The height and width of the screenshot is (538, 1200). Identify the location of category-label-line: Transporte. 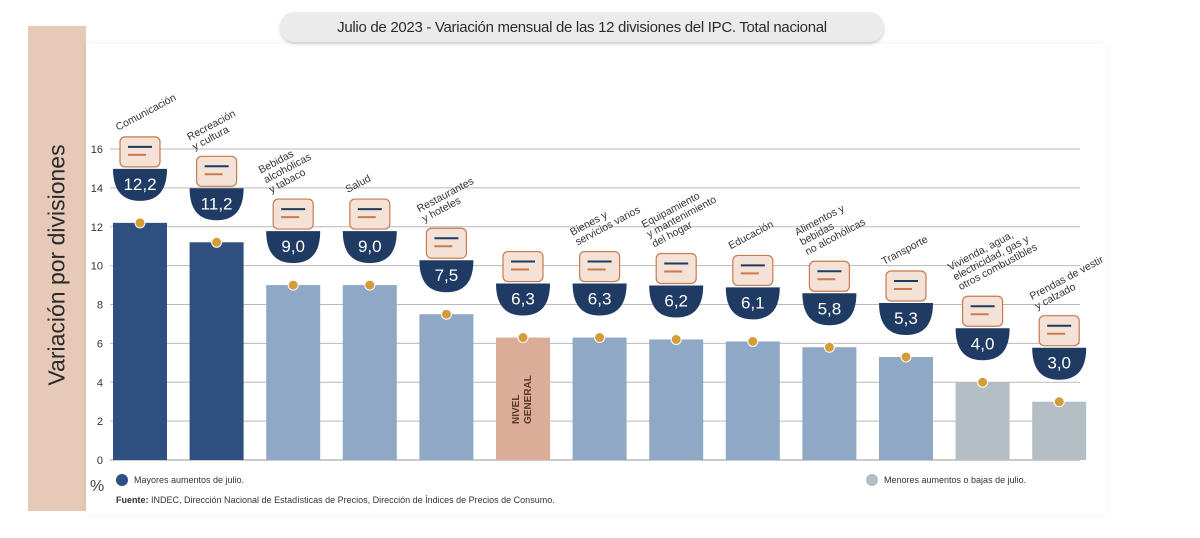
(905, 250).